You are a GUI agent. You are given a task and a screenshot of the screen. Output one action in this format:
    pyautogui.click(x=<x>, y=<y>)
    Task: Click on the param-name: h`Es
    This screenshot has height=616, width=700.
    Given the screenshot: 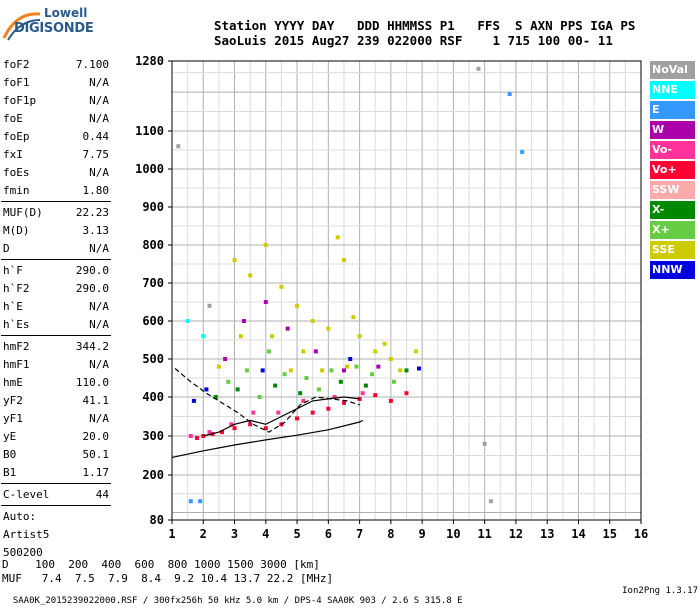 What is the action you would take?
    pyautogui.click(x=16, y=324)
    